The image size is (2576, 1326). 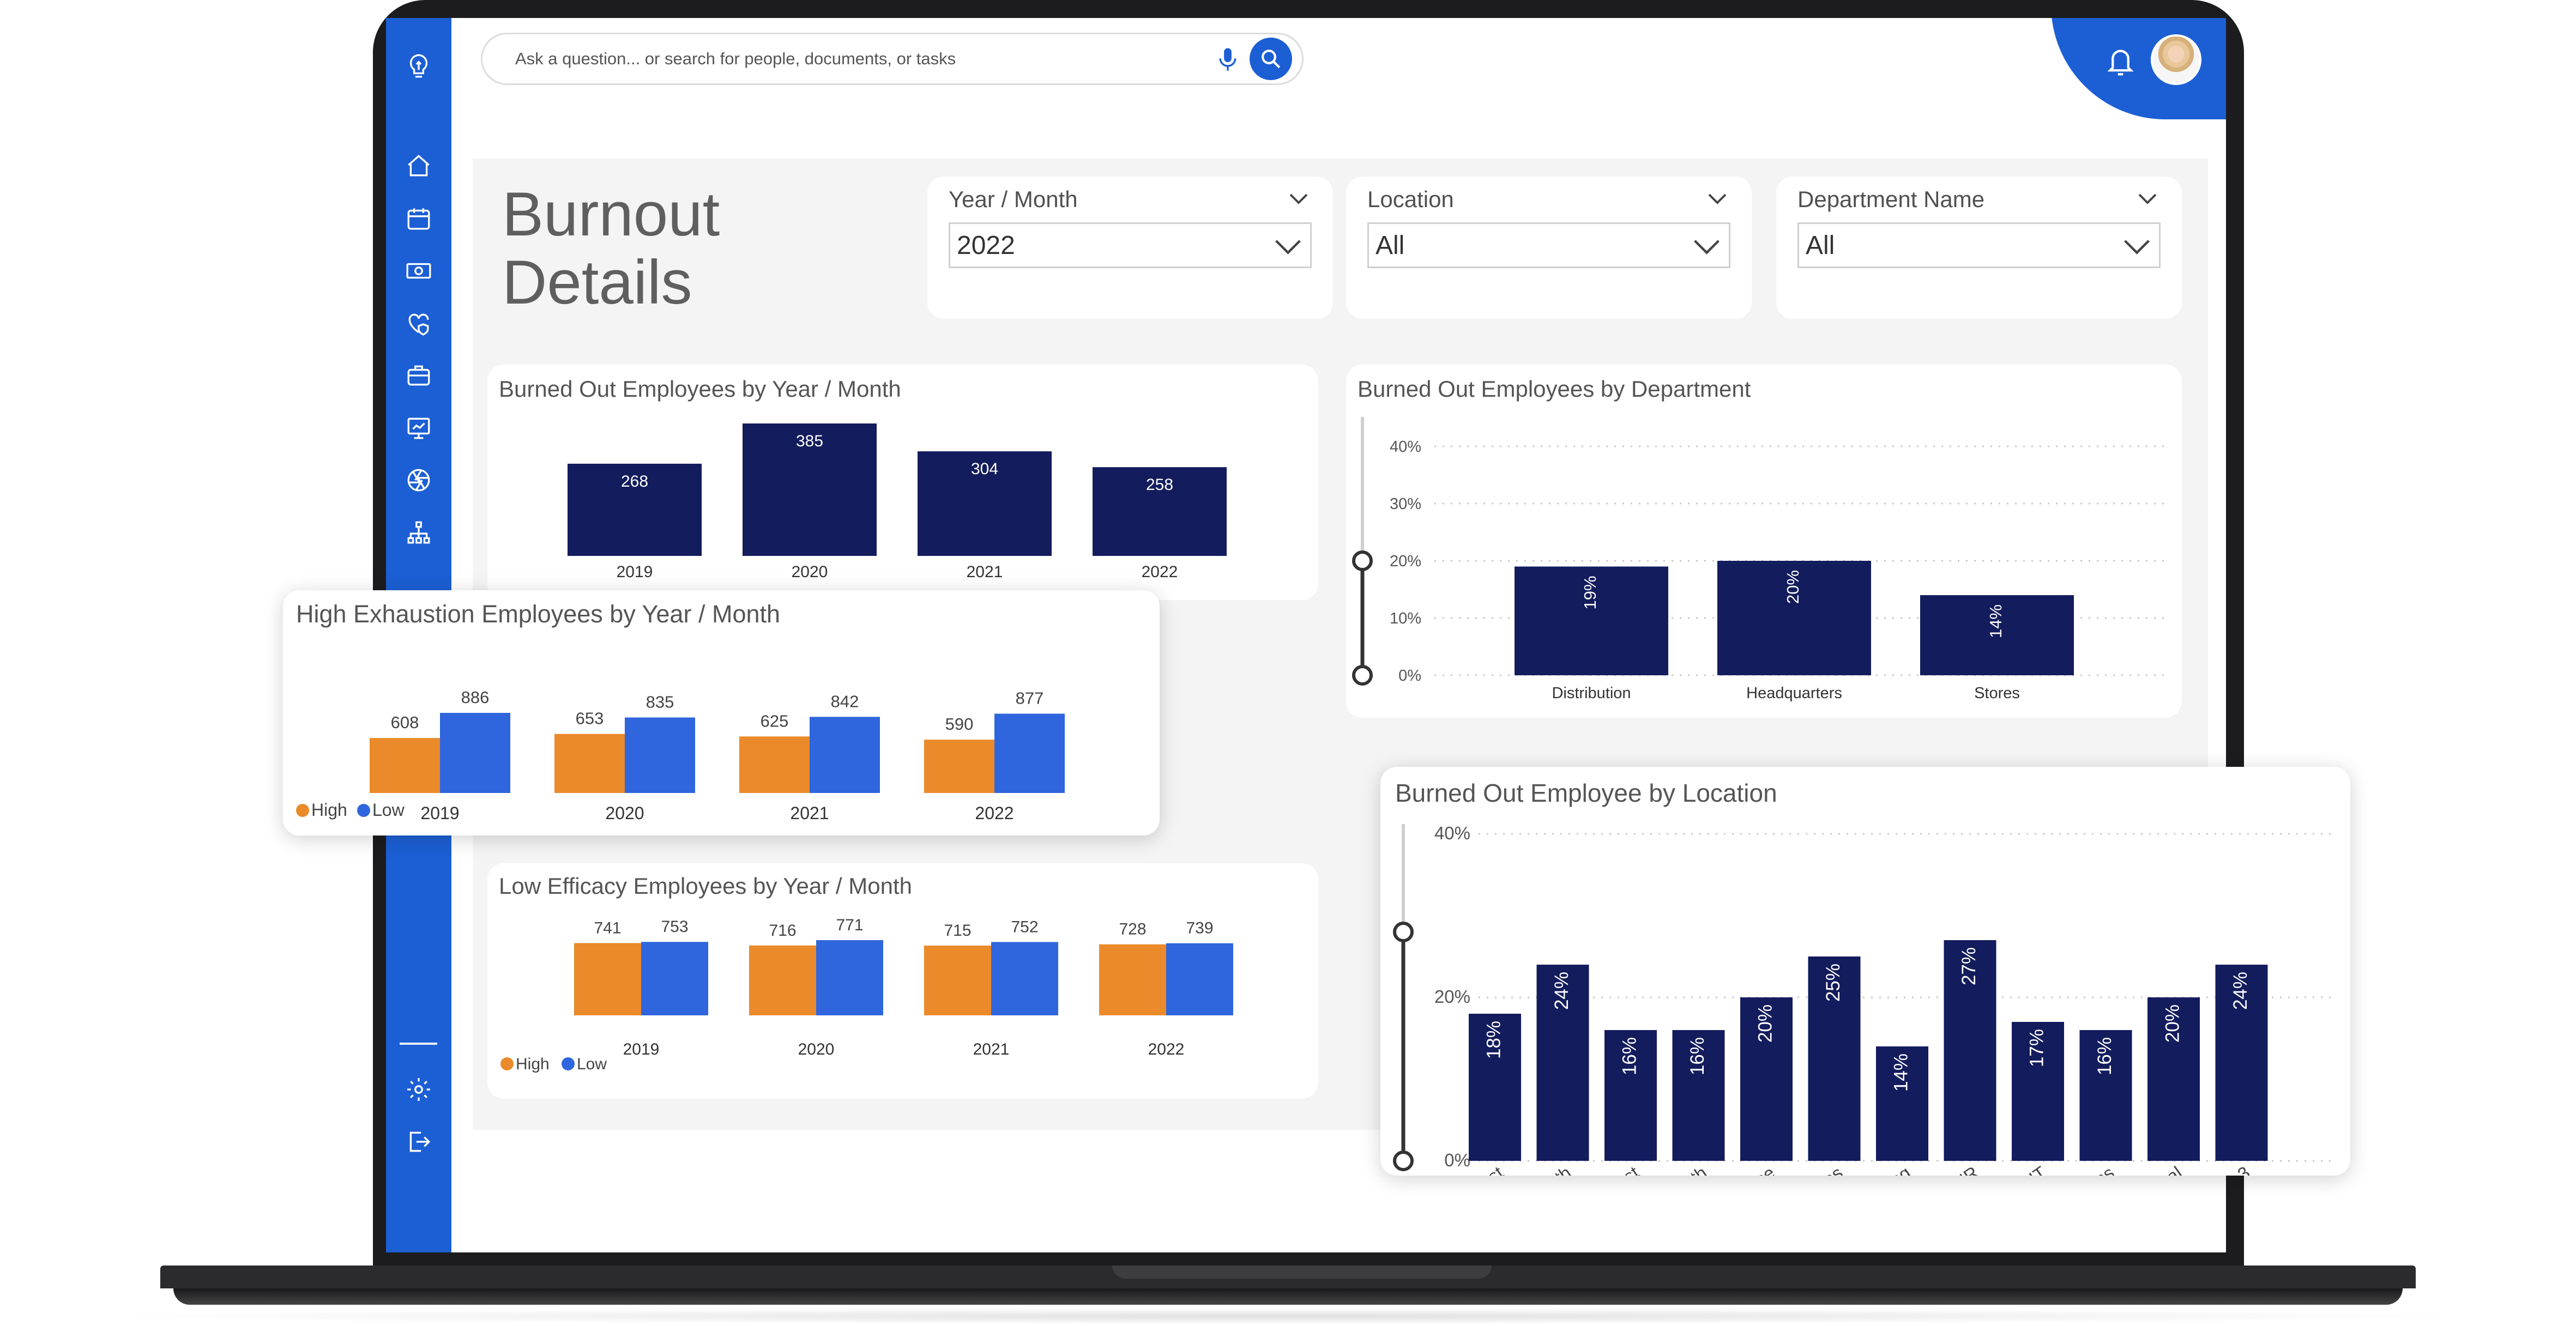 I want to click on data-label: 14%, so click(x=1996, y=621).